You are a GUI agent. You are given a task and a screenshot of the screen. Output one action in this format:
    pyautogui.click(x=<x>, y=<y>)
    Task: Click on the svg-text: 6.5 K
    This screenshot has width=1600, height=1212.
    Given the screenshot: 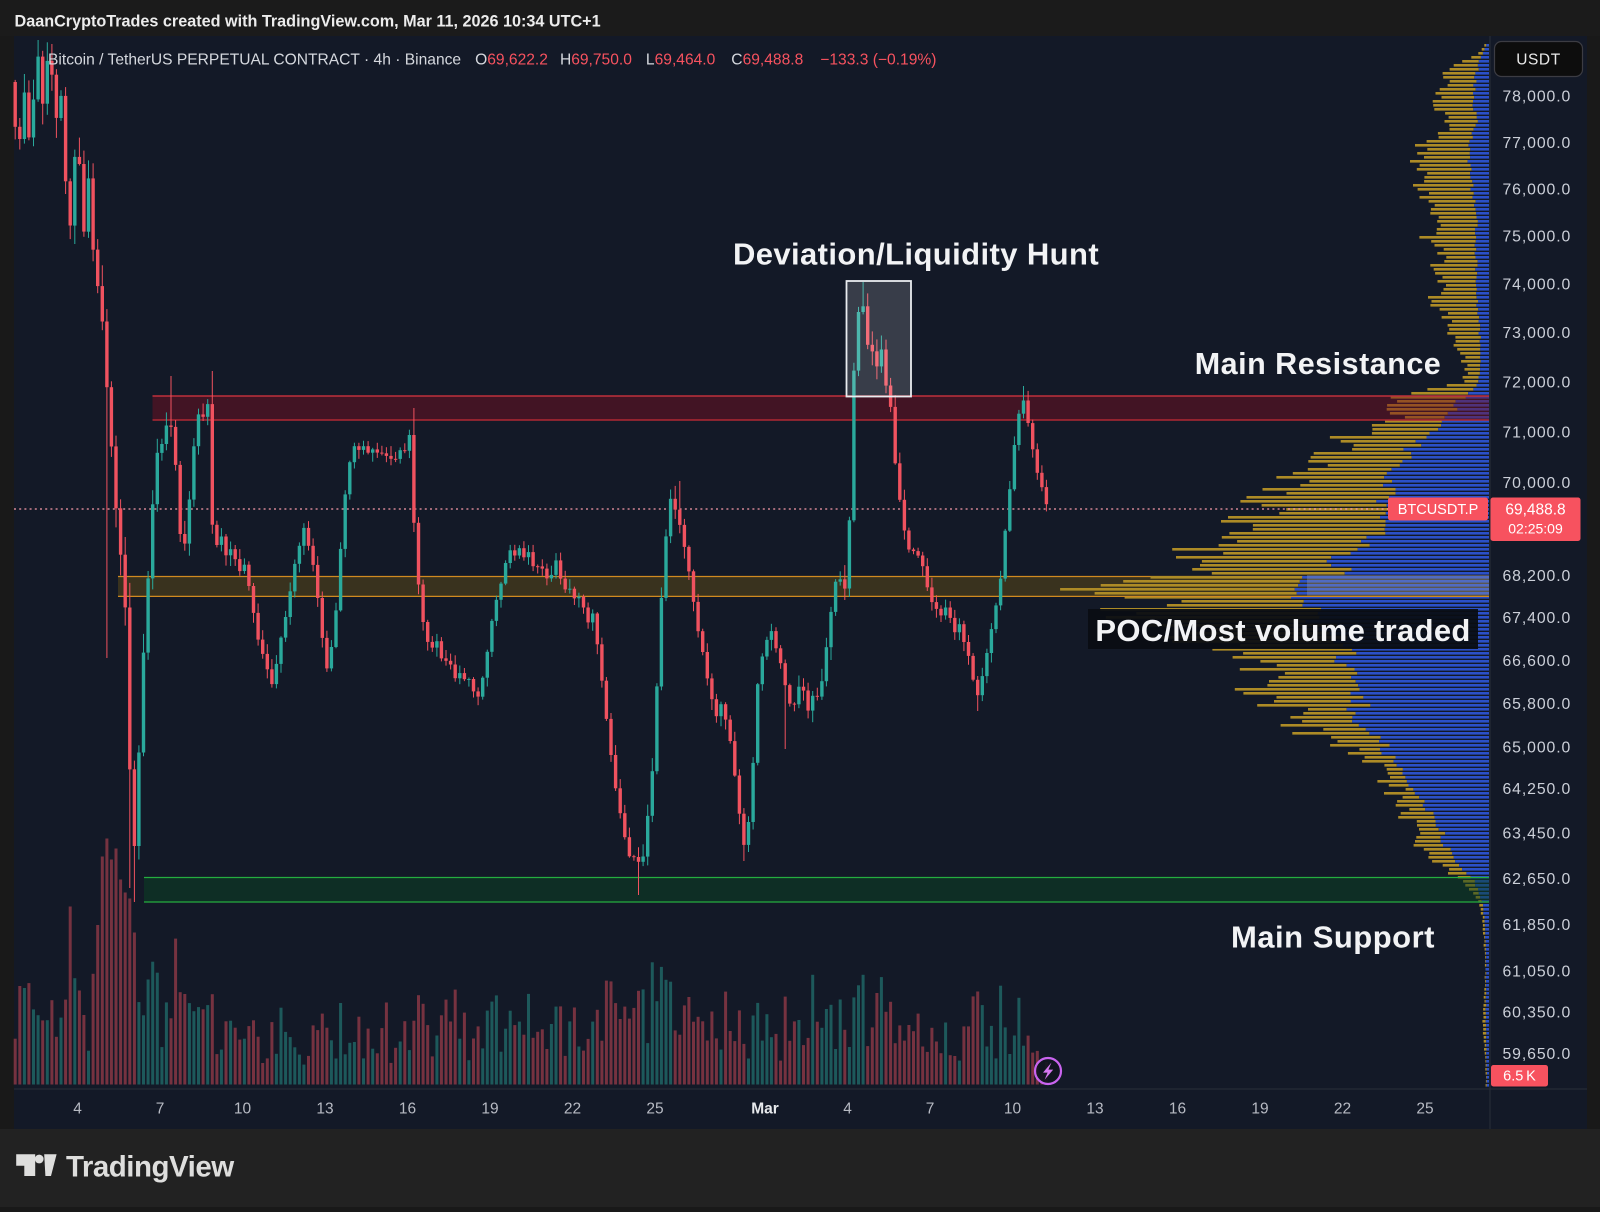 What is the action you would take?
    pyautogui.click(x=1519, y=1077)
    